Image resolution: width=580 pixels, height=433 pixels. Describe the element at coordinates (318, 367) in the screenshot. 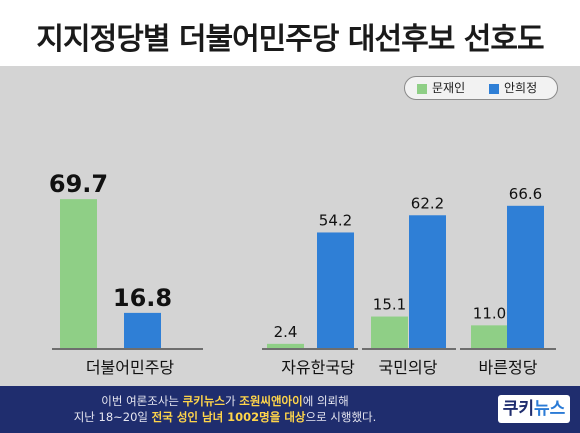

I see `category-label-1: 자유한국당` at that location.